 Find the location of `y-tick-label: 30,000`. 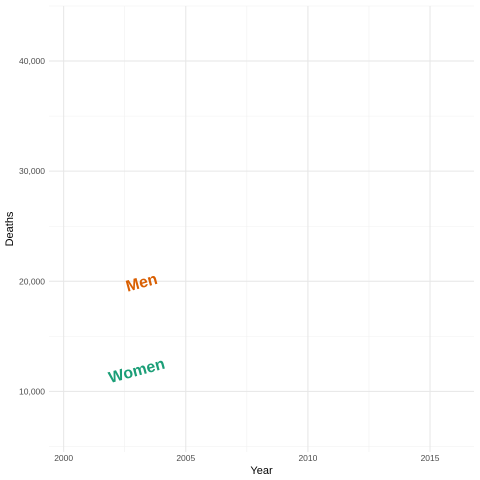

y-tick-label: 30,000 is located at coordinates (32, 171).